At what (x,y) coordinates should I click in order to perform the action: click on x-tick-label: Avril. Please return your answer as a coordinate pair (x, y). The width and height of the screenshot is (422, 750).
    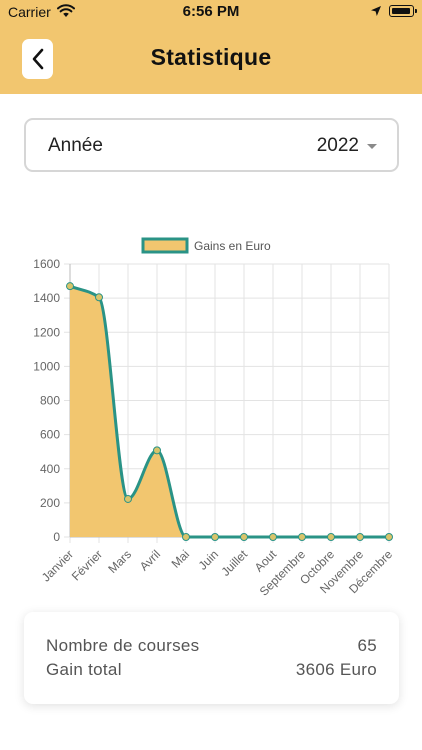
    Looking at the image, I should click on (150, 560).